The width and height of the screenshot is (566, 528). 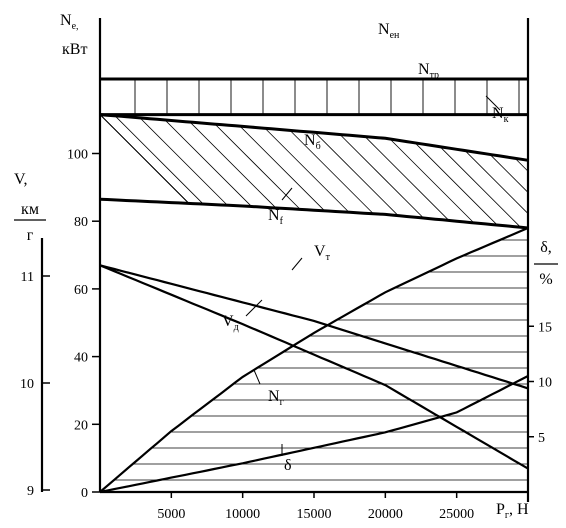 I want to click on x-tick-label: 15000, so click(x=314, y=514).